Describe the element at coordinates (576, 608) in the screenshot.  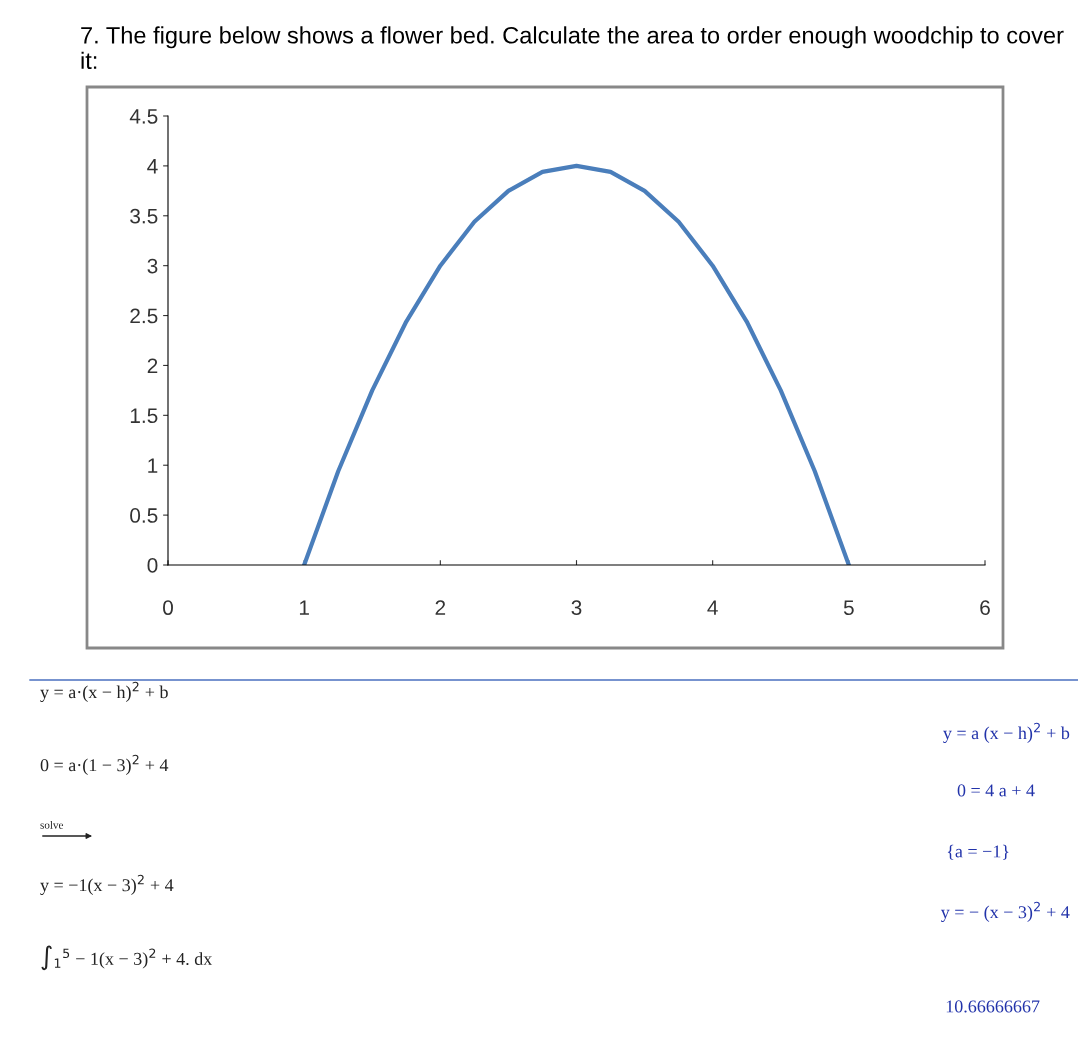
I see `x-tick-label: 3` at that location.